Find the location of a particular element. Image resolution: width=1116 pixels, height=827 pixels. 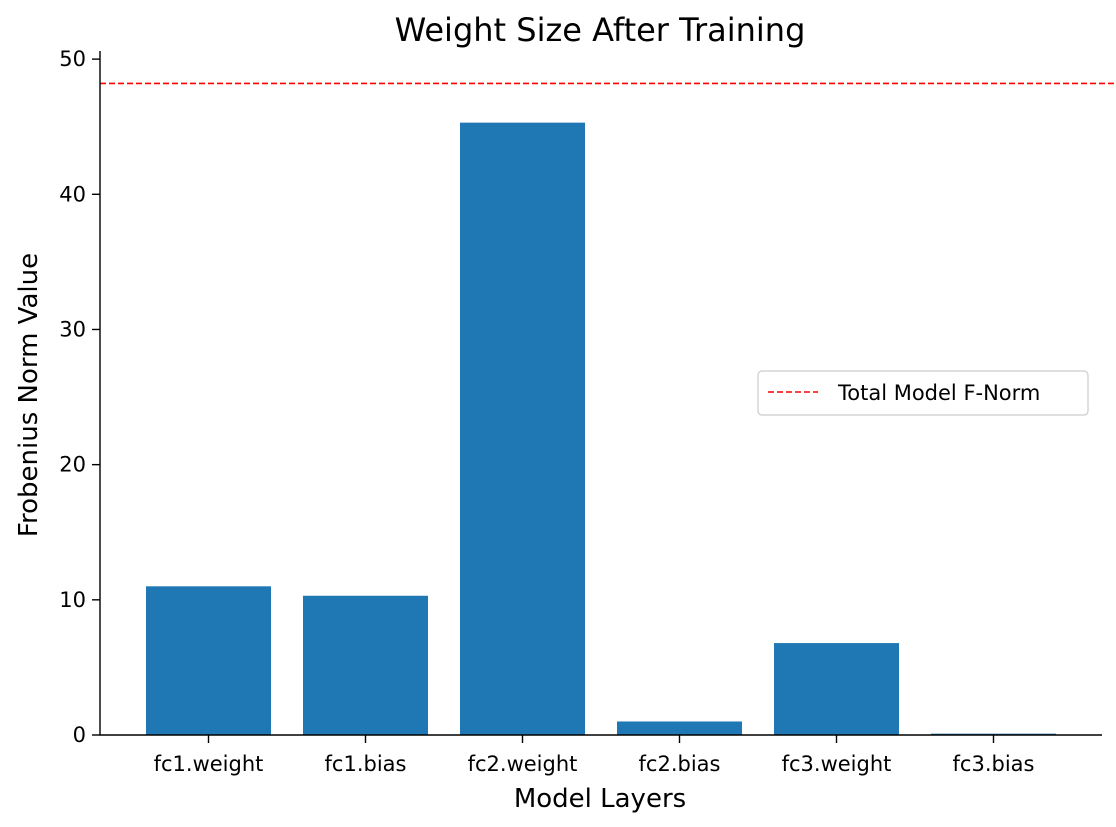

y-tick-label-0: 0 is located at coordinates (79, 735).